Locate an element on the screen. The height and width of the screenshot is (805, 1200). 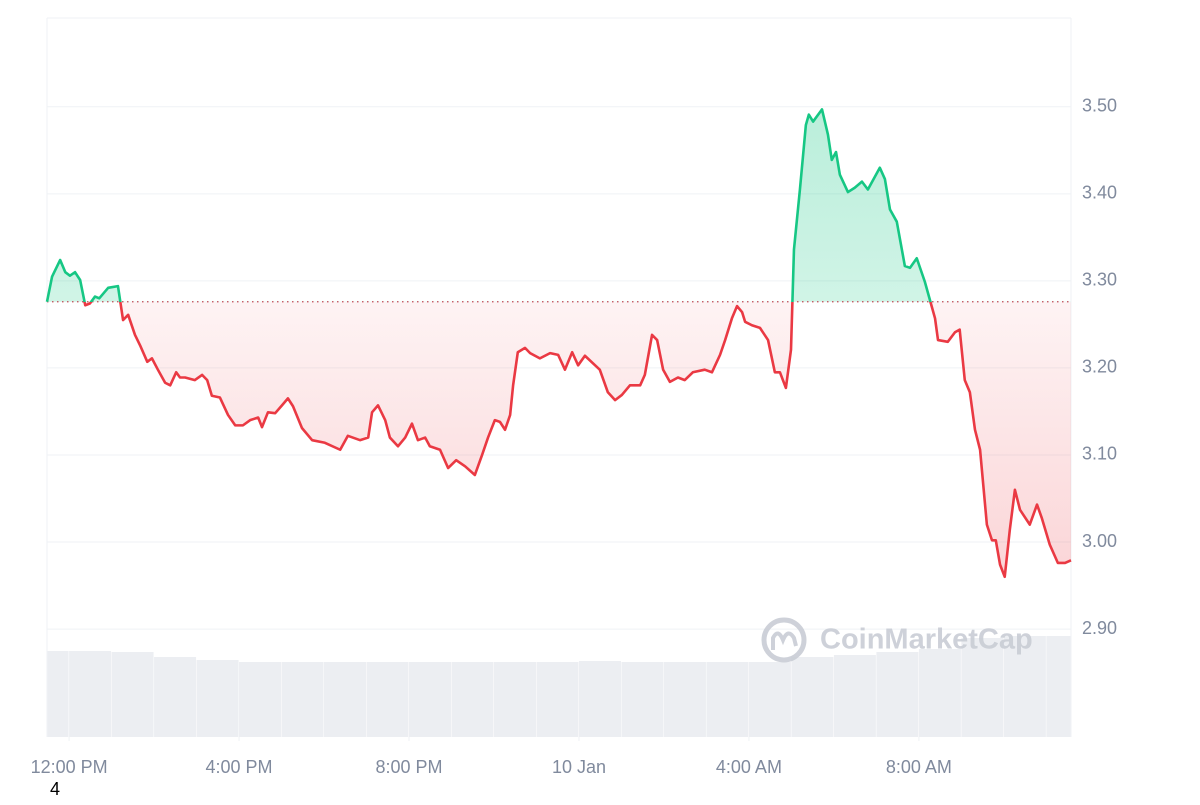
y-tick-label: 3.30 is located at coordinates (1099, 280).